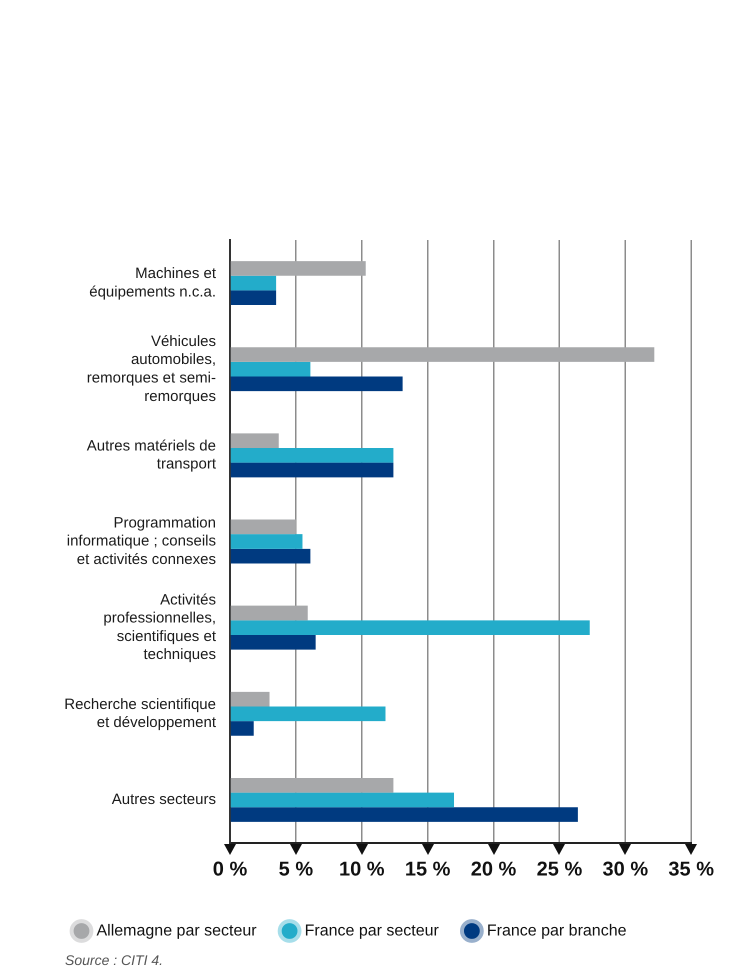 Image resolution: width=729 pixels, height=975 pixels. Describe the element at coordinates (427, 869) in the screenshot. I see `x-tick-label: 15 %` at that location.